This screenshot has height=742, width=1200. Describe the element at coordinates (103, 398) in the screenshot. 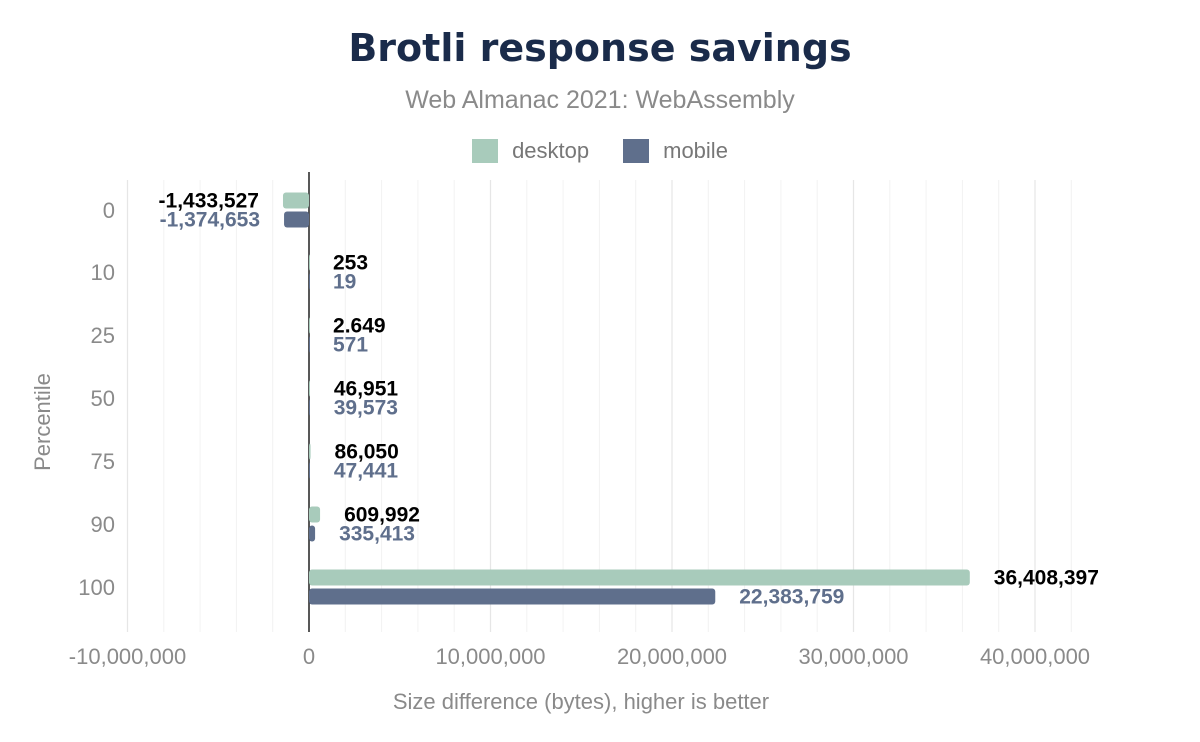

I see `y-tick-label: 50` at that location.